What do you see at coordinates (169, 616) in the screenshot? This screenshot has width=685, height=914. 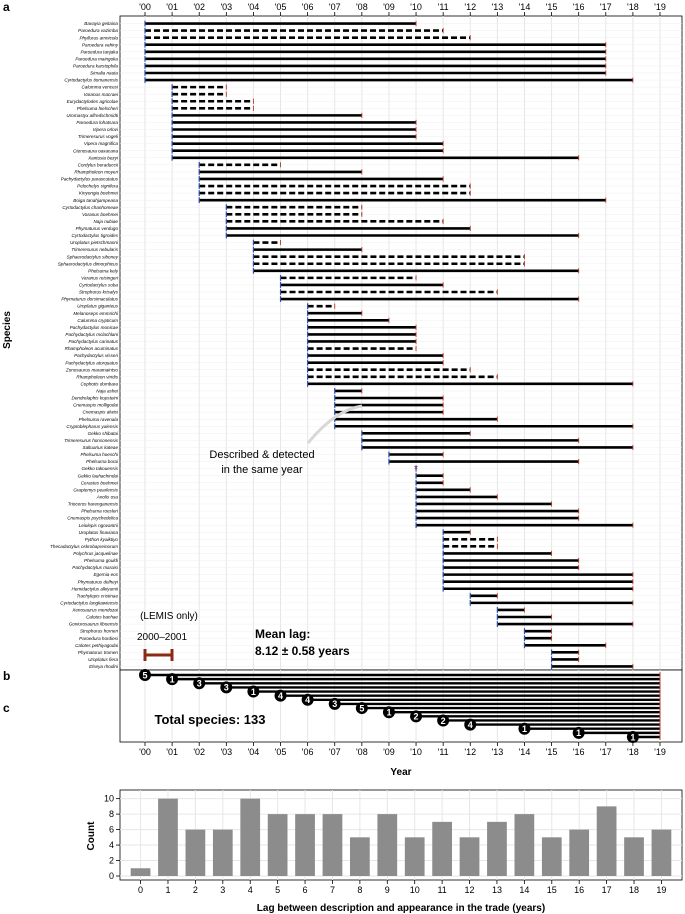 I see `lemis-label: (LEMIS only)` at bounding box center [169, 616].